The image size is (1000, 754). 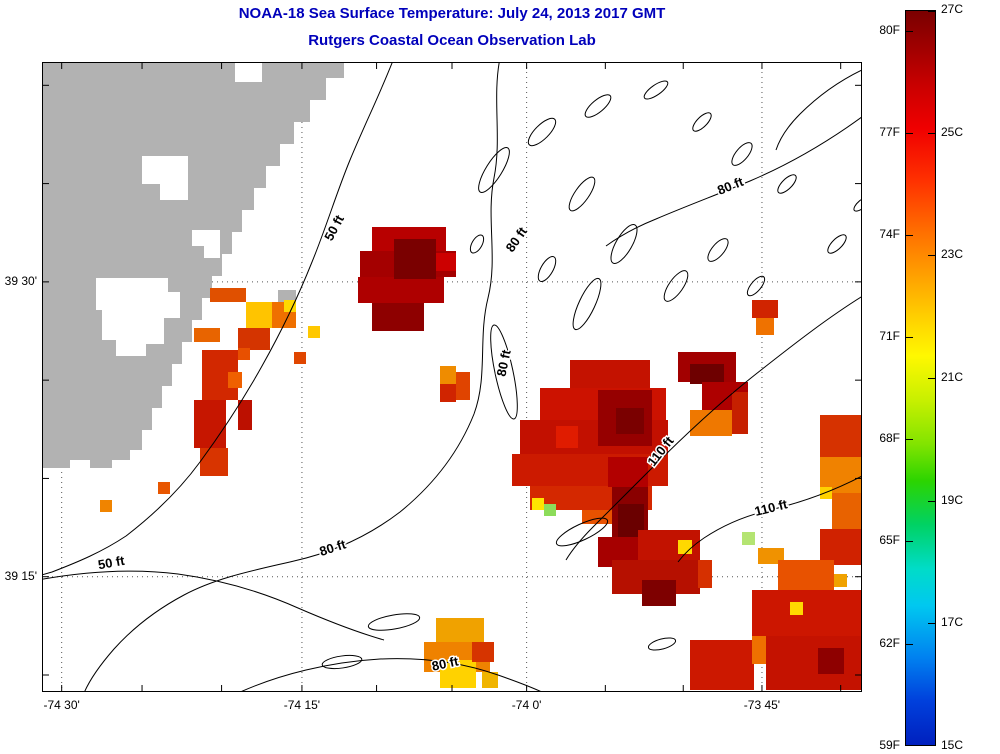 What do you see at coordinates (112, 563) in the screenshot?
I see `contour-depth-label: 50 ft` at bounding box center [112, 563].